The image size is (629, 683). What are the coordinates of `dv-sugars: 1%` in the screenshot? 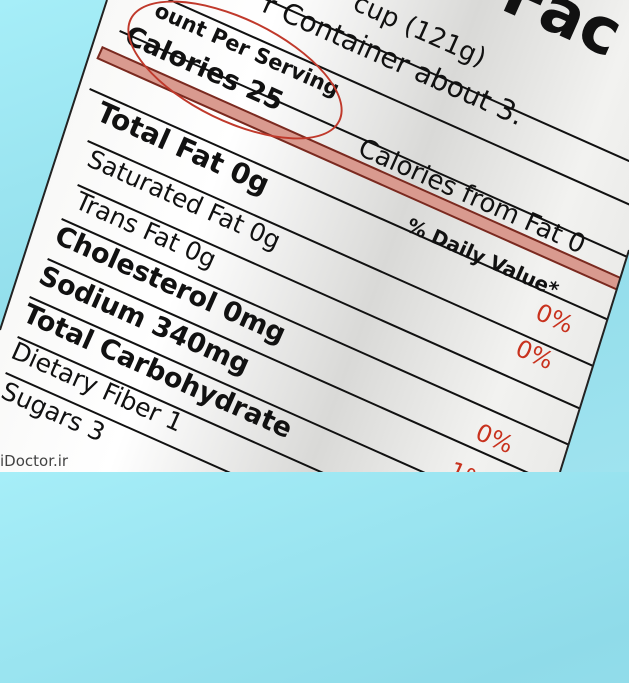 It's located at (467, 477).